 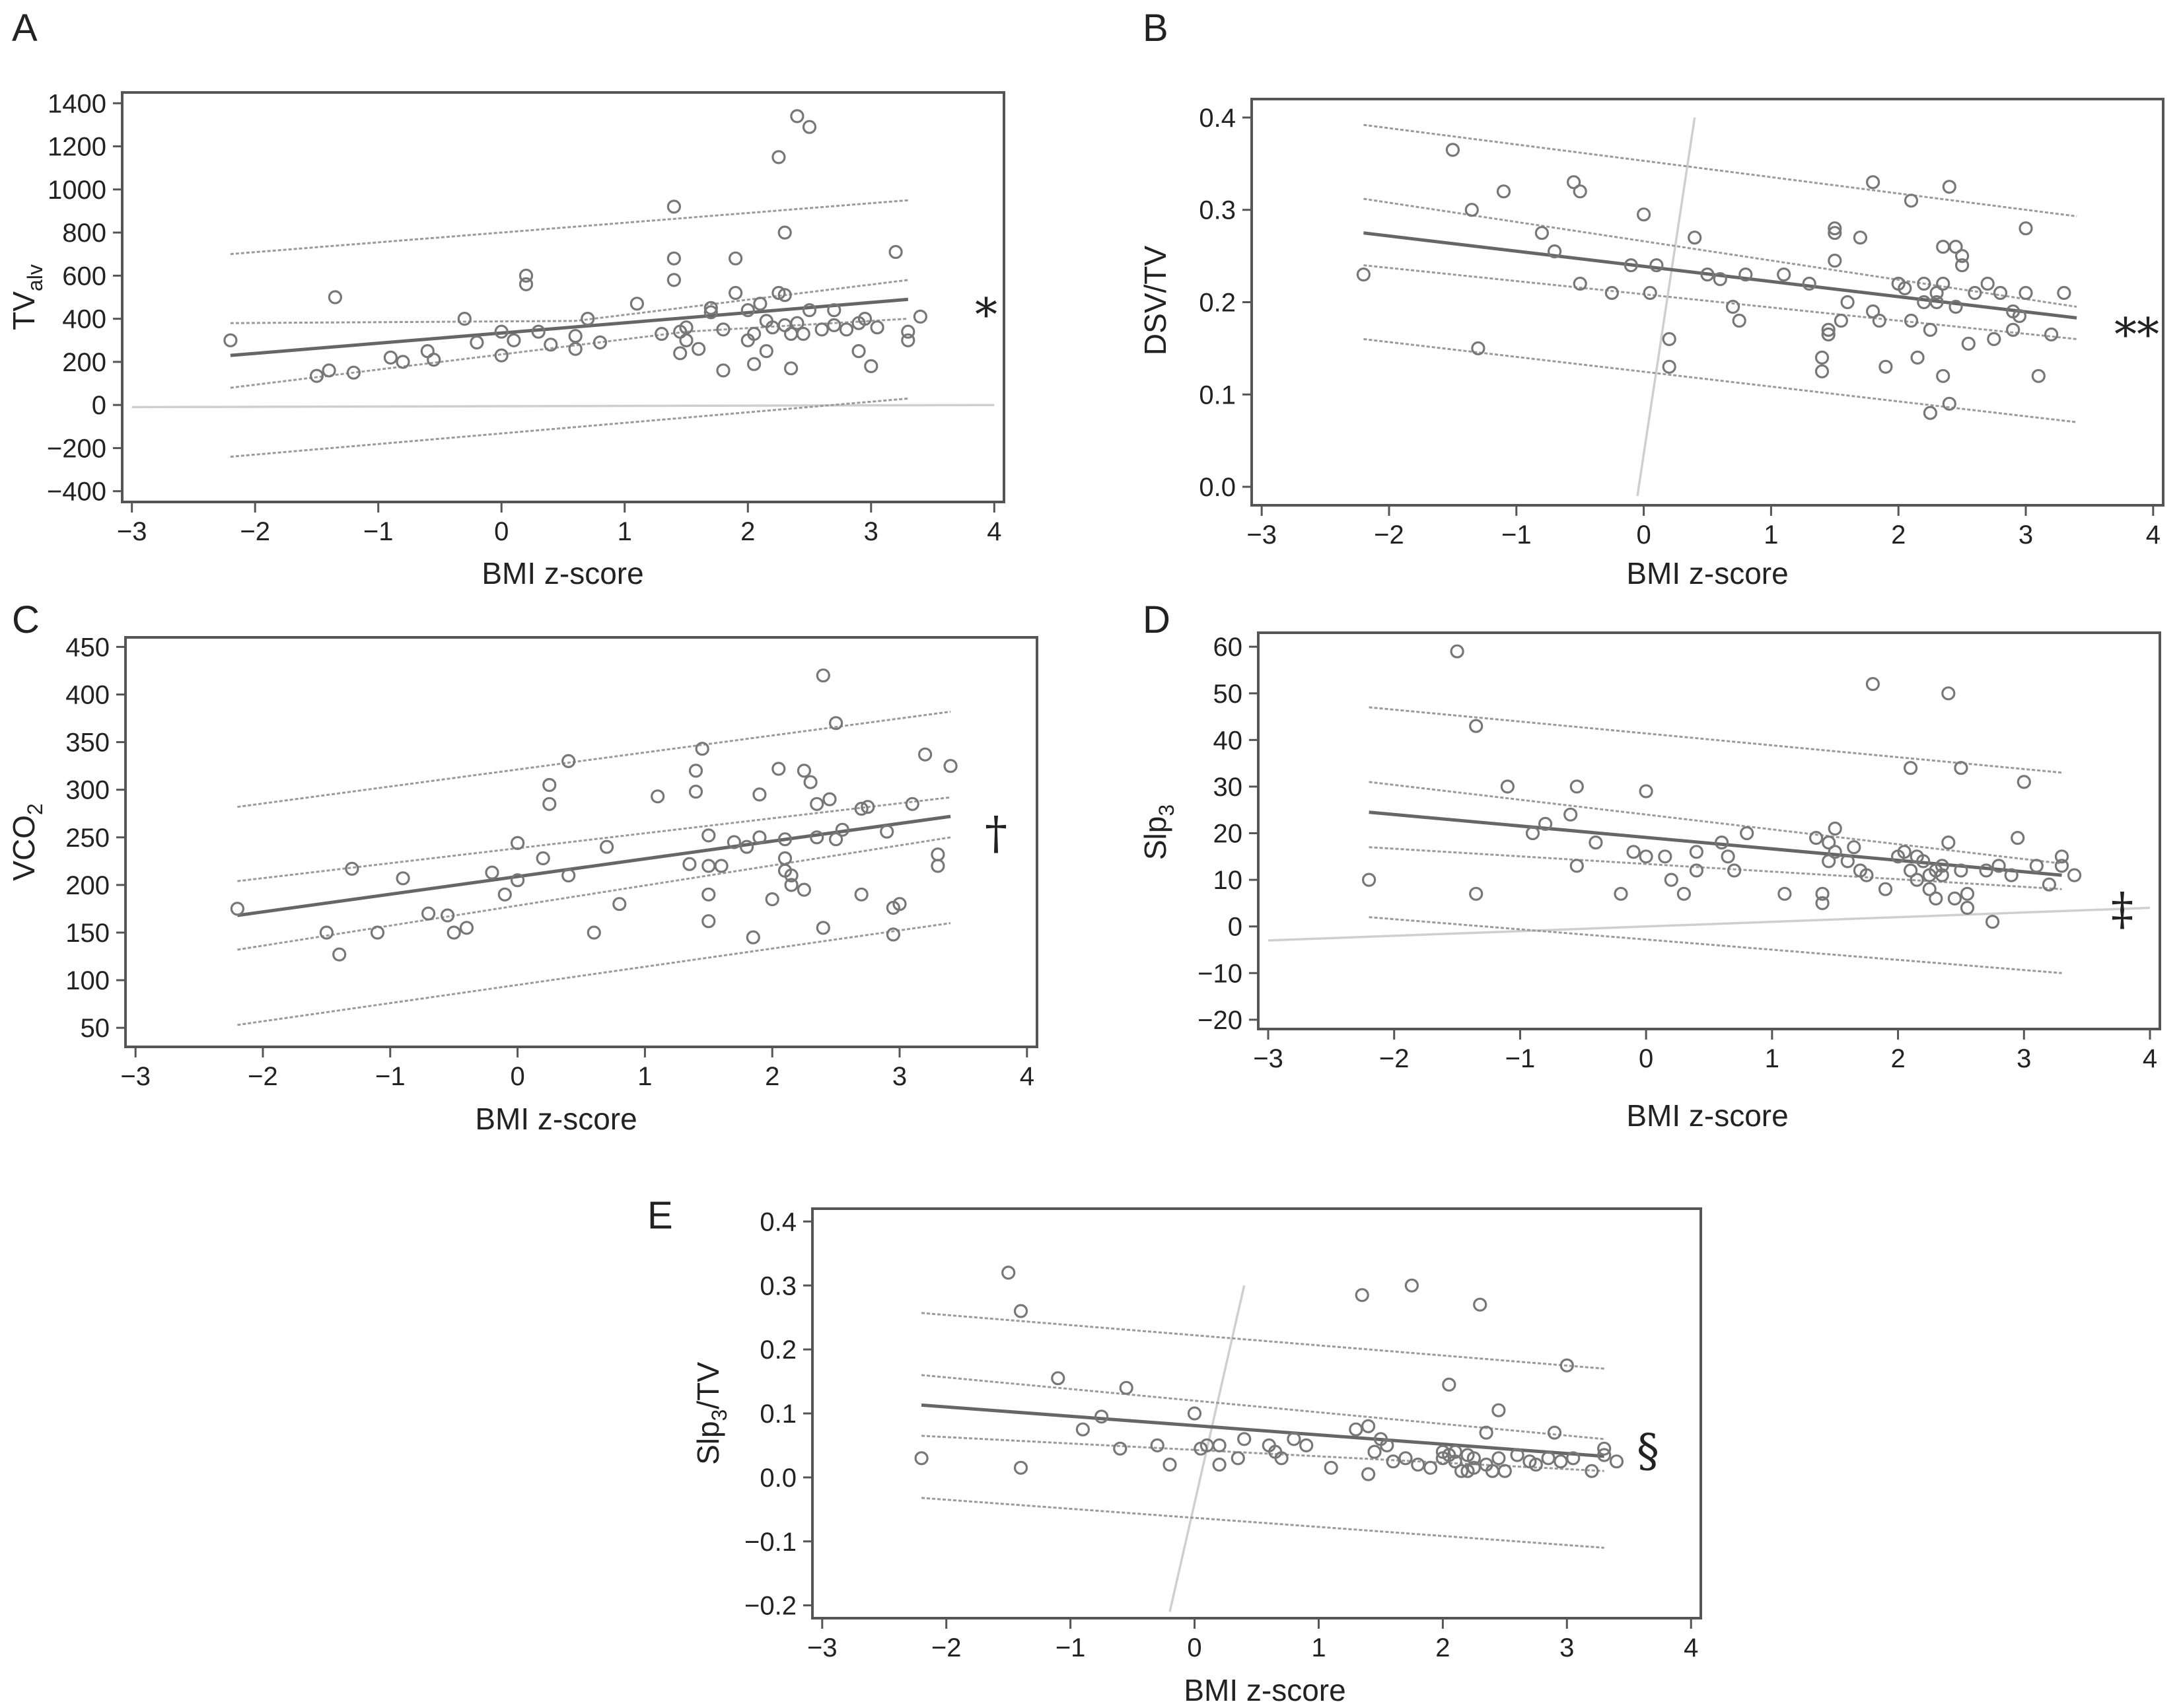 What do you see at coordinates (1155, 28) in the screenshot?
I see `panel-letter-b: B` at bounding box center [1155, 28].